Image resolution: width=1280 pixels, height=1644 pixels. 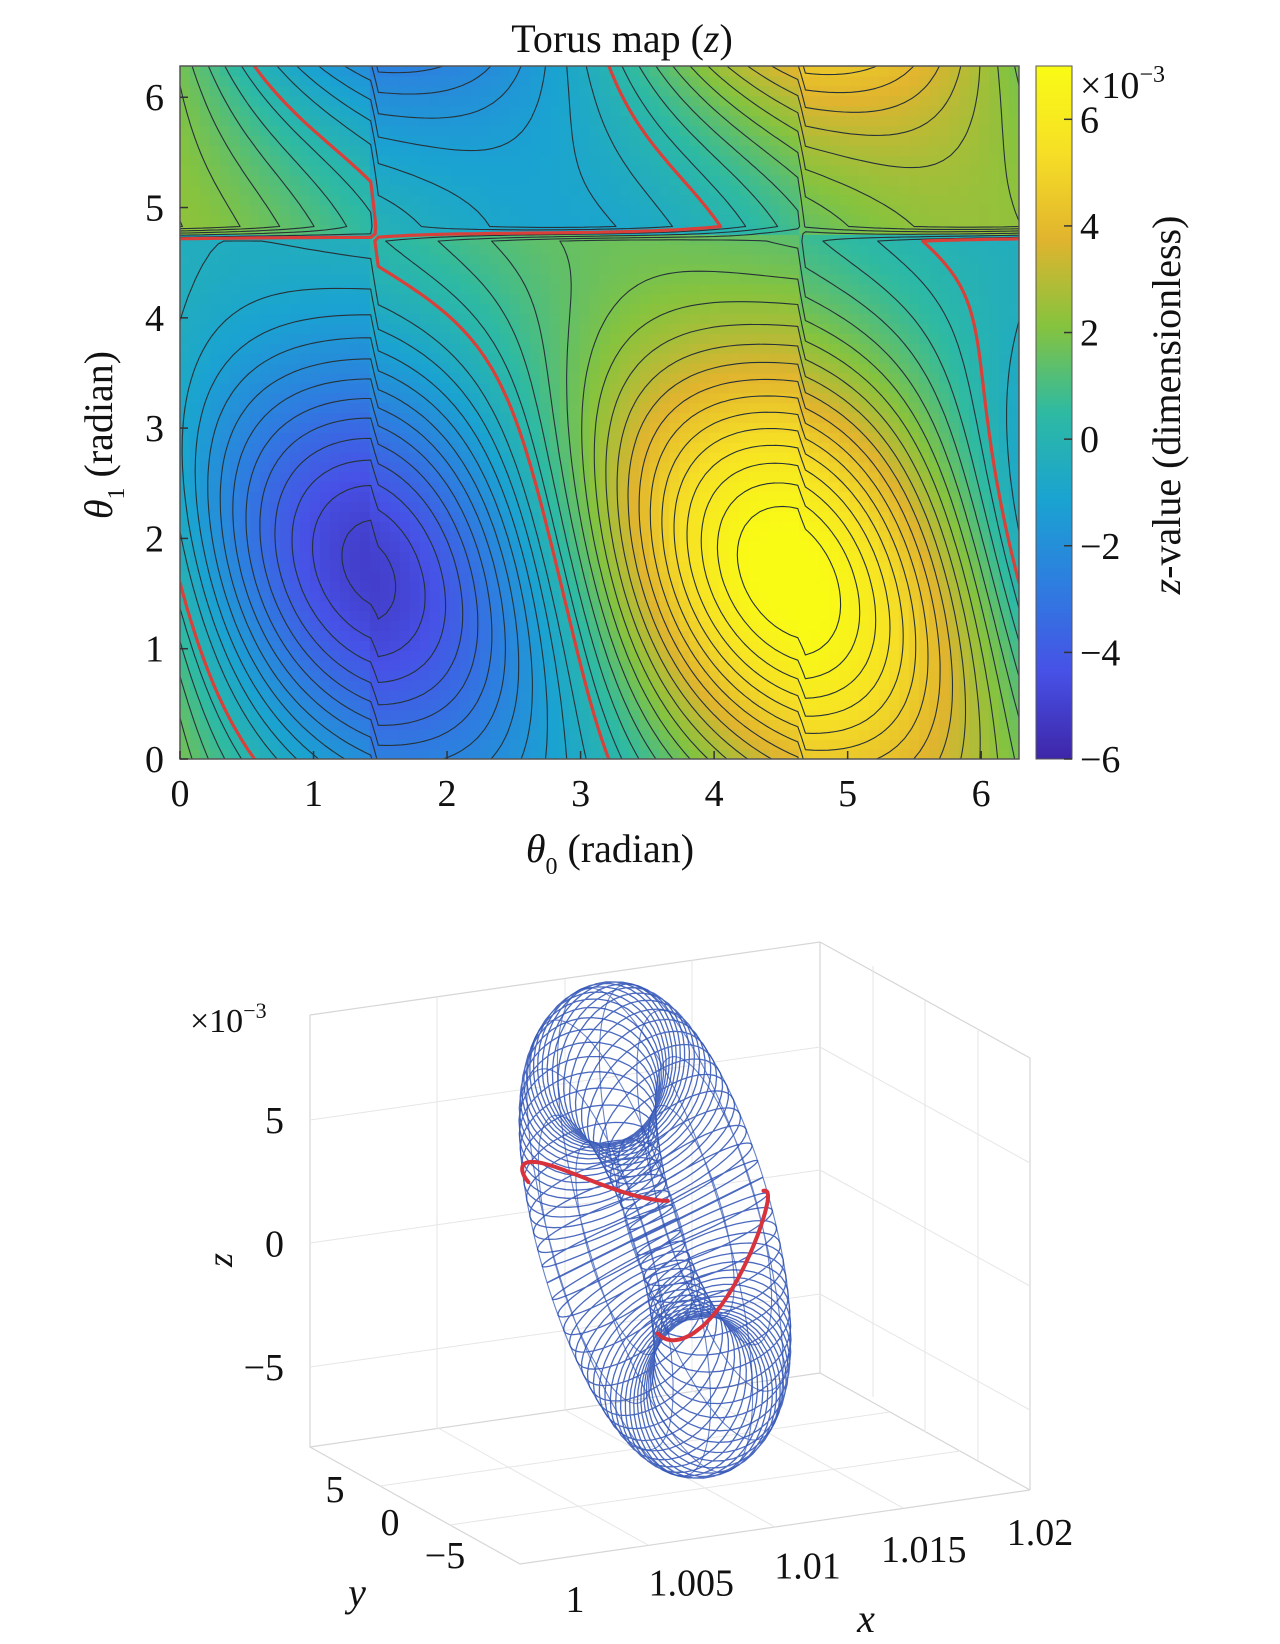 I want to click on x-tick-label: 6, so click(x=981, y=794).